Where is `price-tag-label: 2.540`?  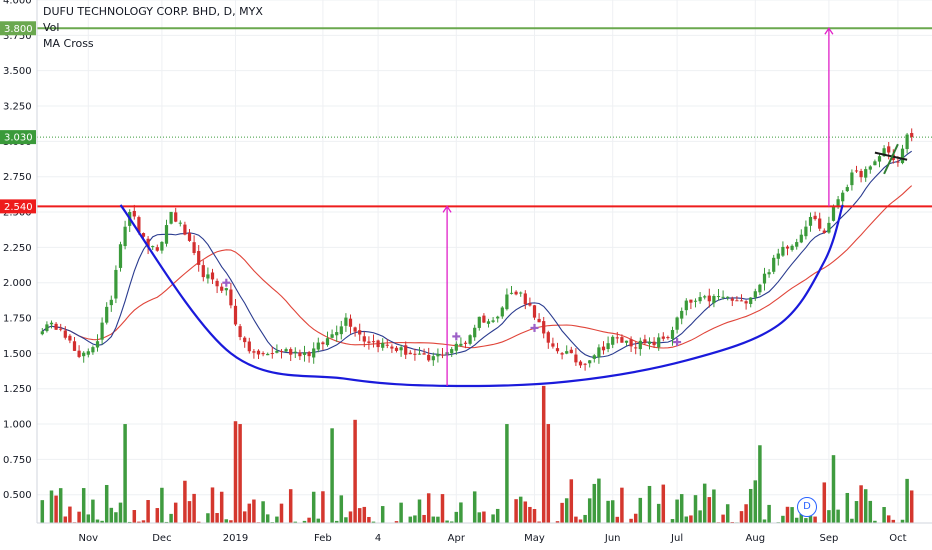
price-tag-label: 2.540 is located at coordinates (18, 207).